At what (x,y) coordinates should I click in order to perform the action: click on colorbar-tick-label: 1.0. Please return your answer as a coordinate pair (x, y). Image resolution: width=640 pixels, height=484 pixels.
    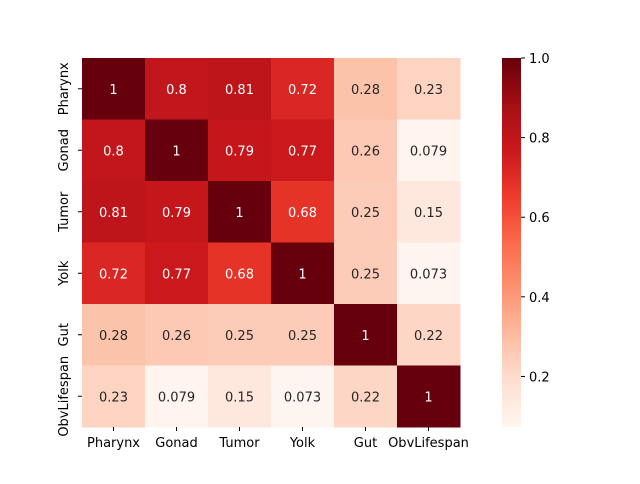
    Looking at the image, I should click on (539, 59).